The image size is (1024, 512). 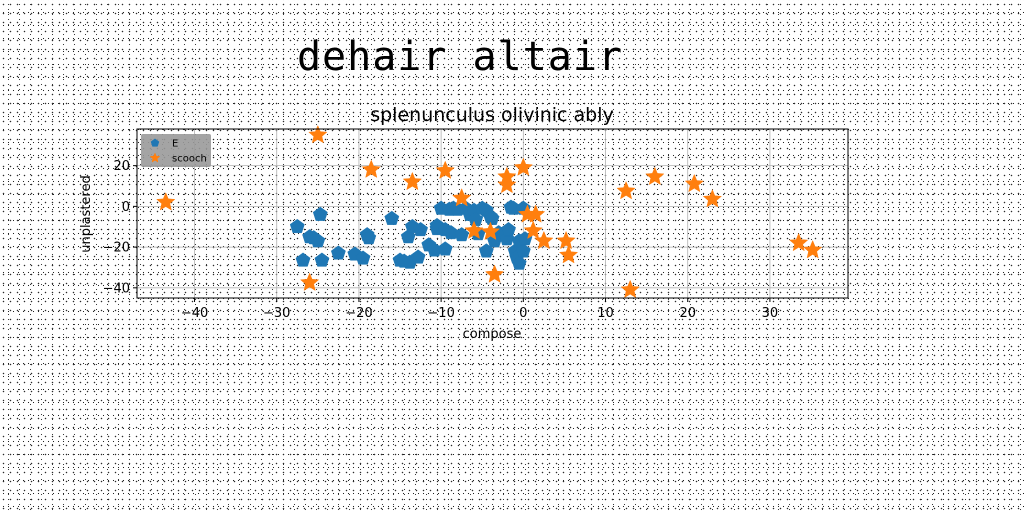 What do you see at coordinates (155, 157) in the screenshot?
I see `legend-marker-star` at bounding box center [155, 157].